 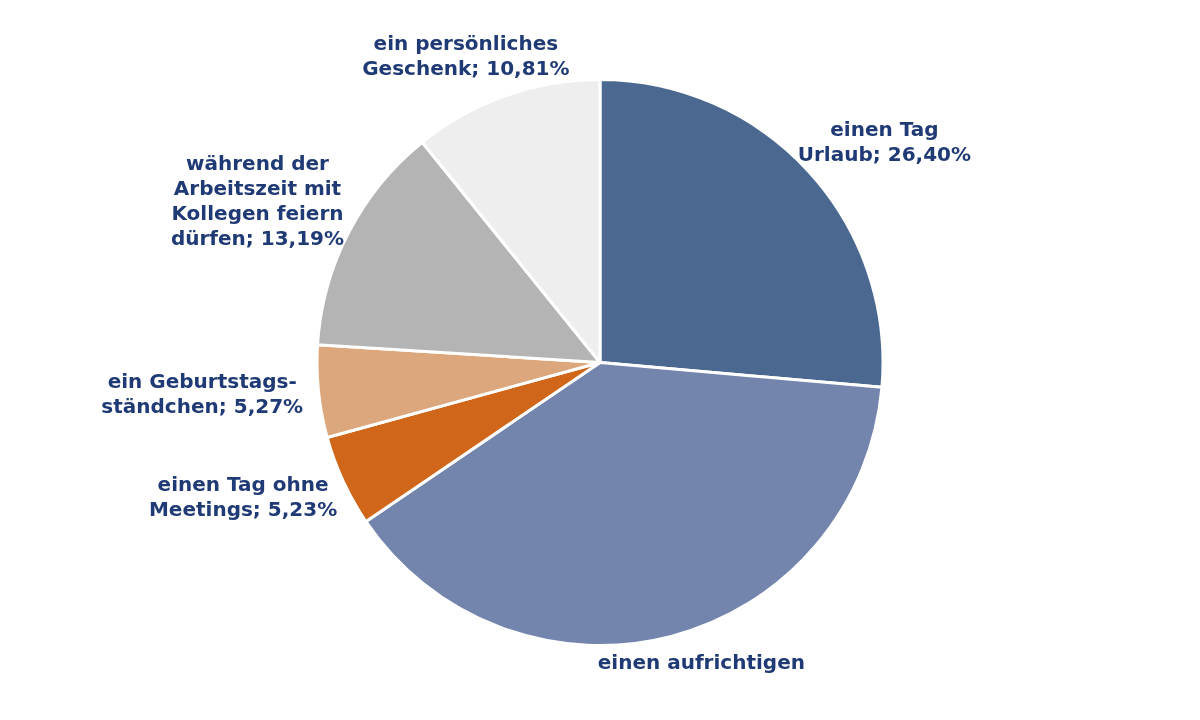 What do you see at coordinates (466, 55) in the screenshot?
I see `slice-label: ein persönliches Geschenk; 10,81%` at bounding box center [466, 55].